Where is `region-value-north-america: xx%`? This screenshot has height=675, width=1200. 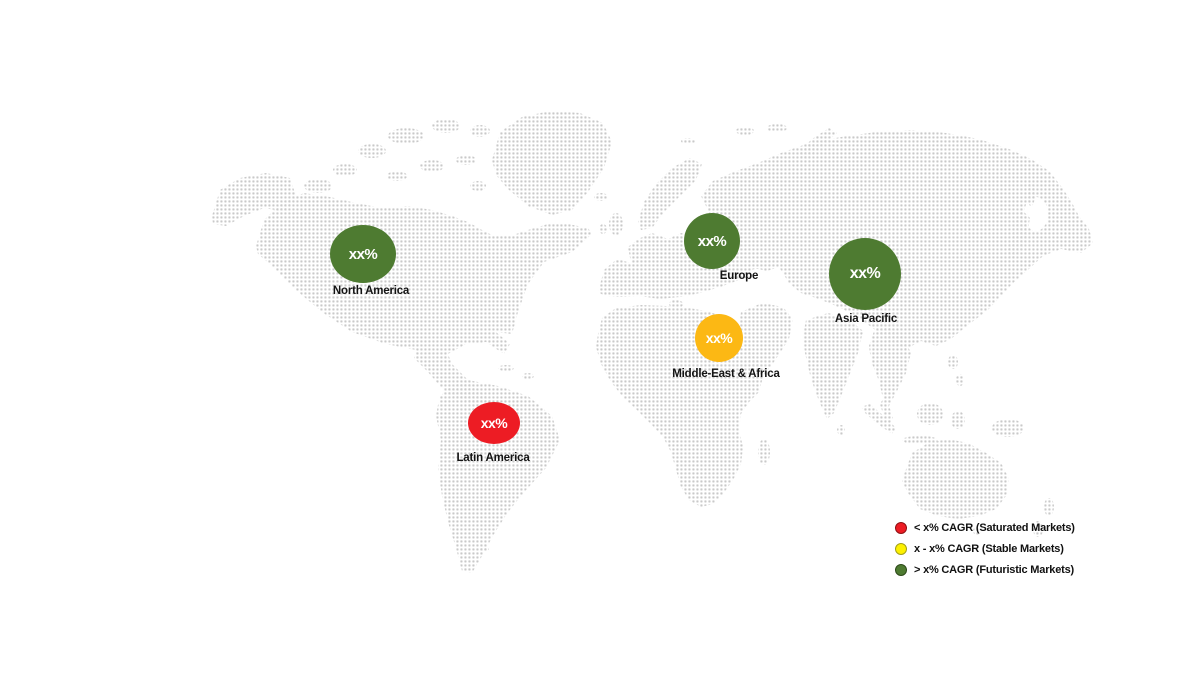 region-value-north-america: xx% is located at coordinates (363, 254).